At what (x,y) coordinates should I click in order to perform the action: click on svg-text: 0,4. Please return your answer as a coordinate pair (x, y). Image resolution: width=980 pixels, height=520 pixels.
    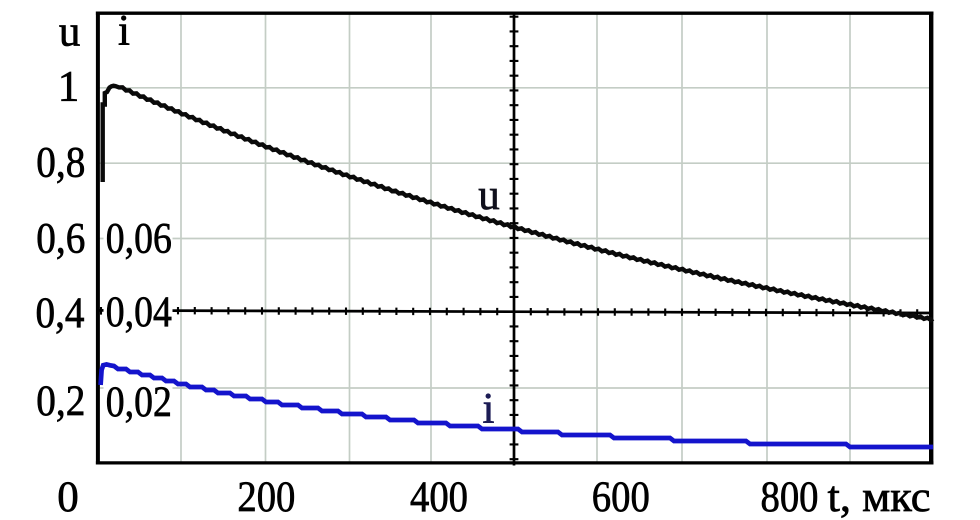
    Looking at the image, I should click on (60, 313).